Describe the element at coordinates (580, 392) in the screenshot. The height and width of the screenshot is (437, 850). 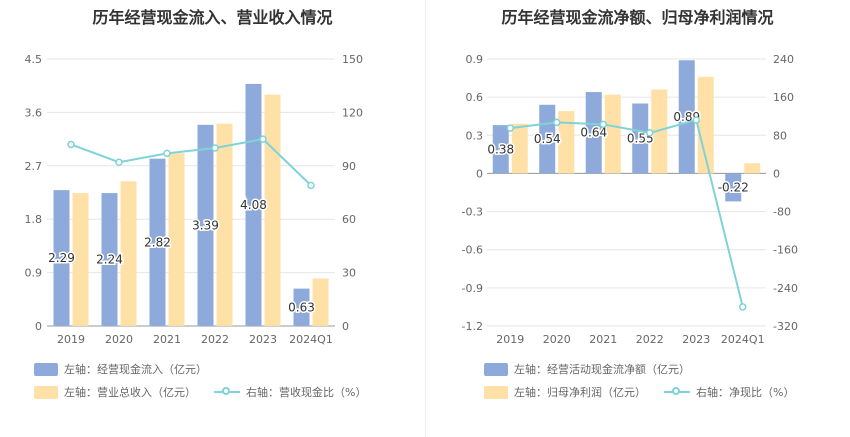
I see `legend-label: 左轴：归母净利润（亿元）` at that location.